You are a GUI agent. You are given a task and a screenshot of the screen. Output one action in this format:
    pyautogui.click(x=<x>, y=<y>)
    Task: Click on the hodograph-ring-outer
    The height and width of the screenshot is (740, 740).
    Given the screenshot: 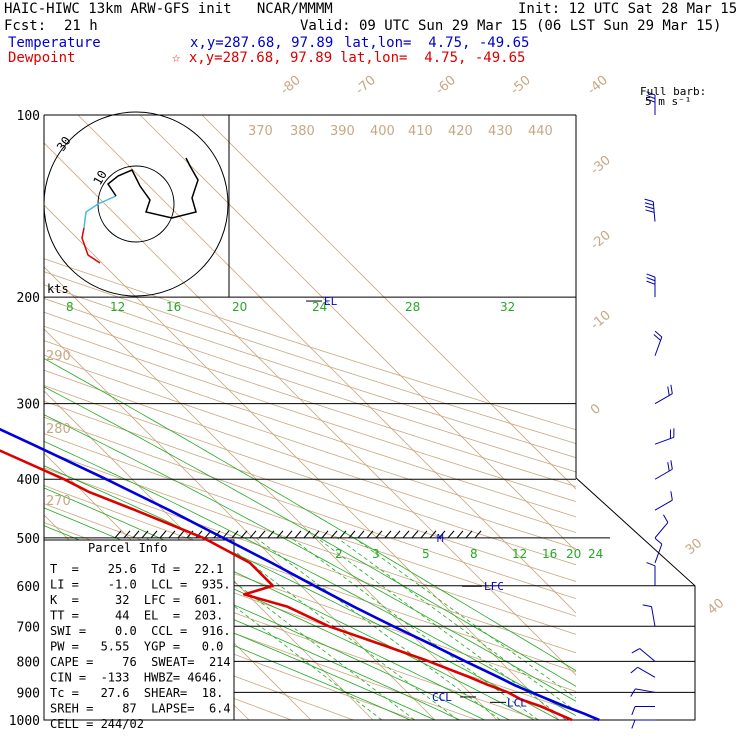 What is the action you would take?
    pyautogui.click(x=136, y=204)
    